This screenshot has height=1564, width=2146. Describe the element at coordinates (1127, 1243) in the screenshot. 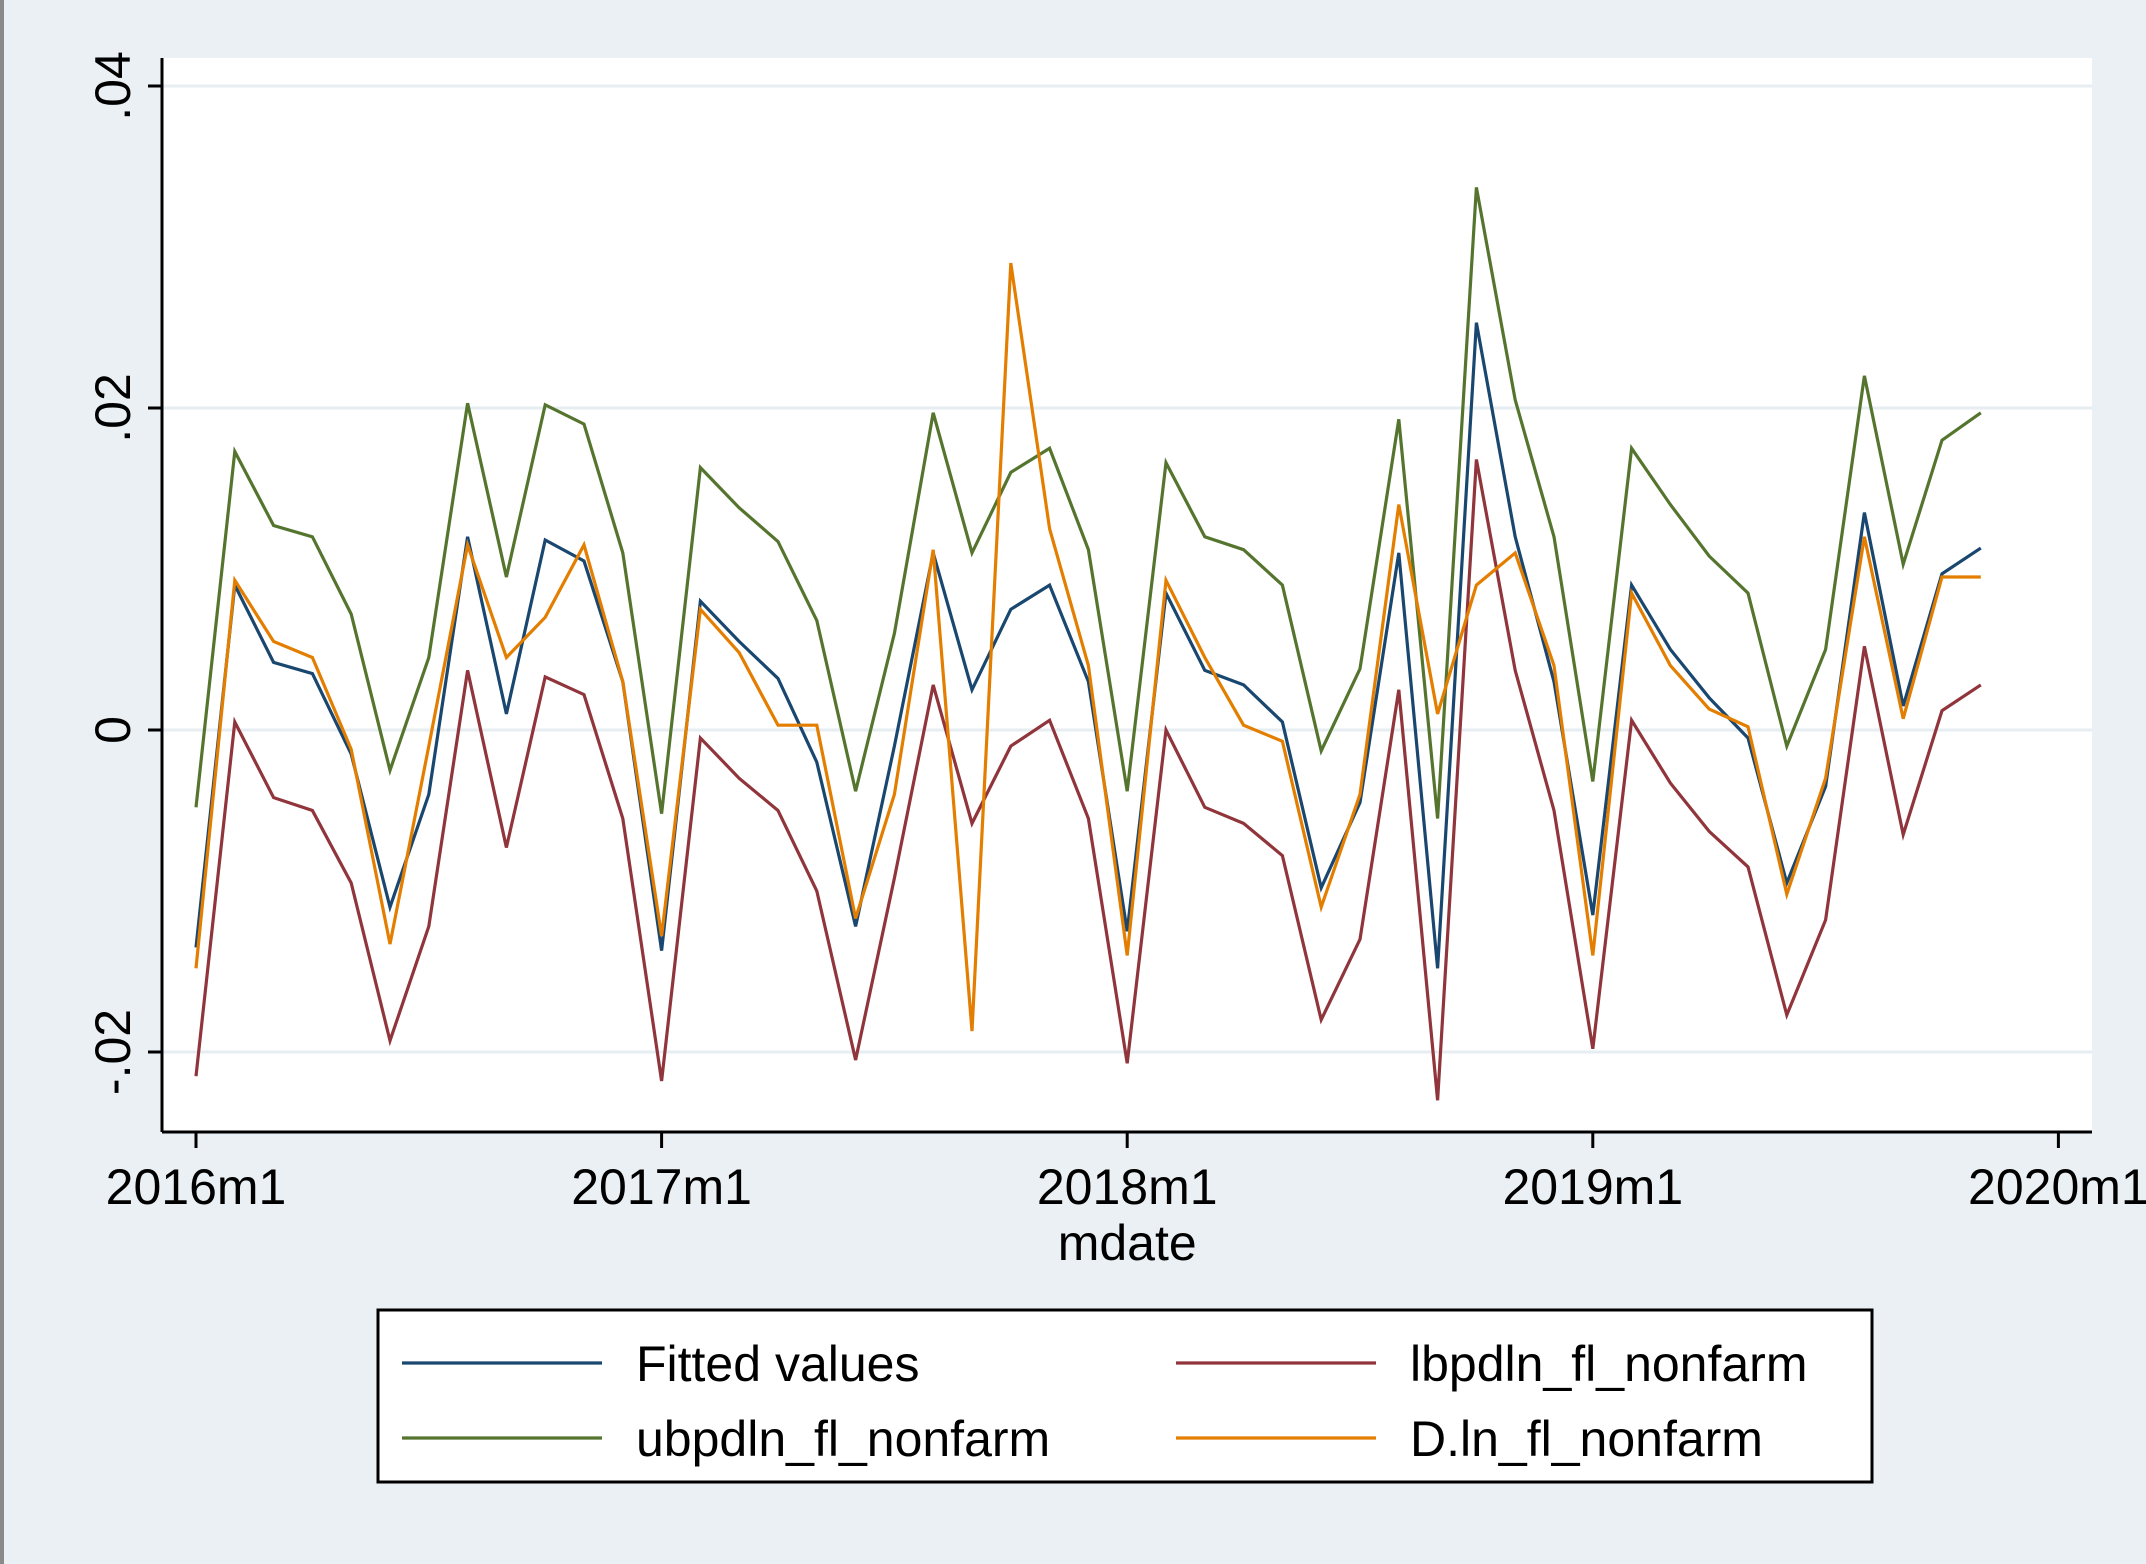

I see `x-axis-title: mdate` at that location.